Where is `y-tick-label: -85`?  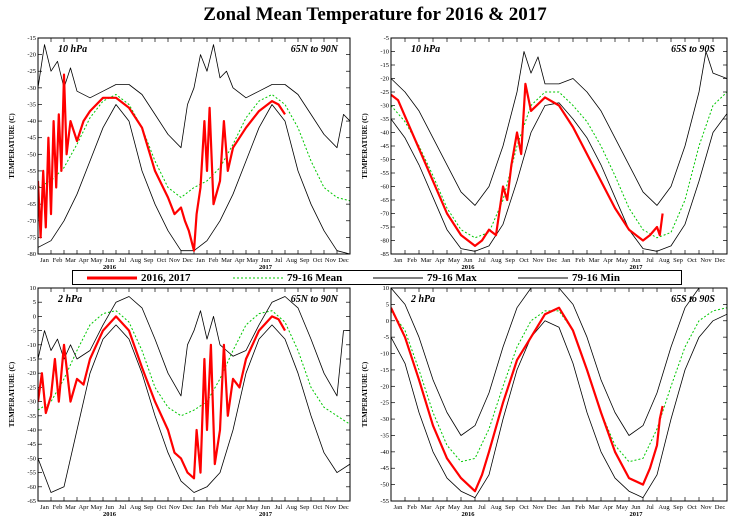
y-tick-label: -85 is located at coordinates (384, 254).